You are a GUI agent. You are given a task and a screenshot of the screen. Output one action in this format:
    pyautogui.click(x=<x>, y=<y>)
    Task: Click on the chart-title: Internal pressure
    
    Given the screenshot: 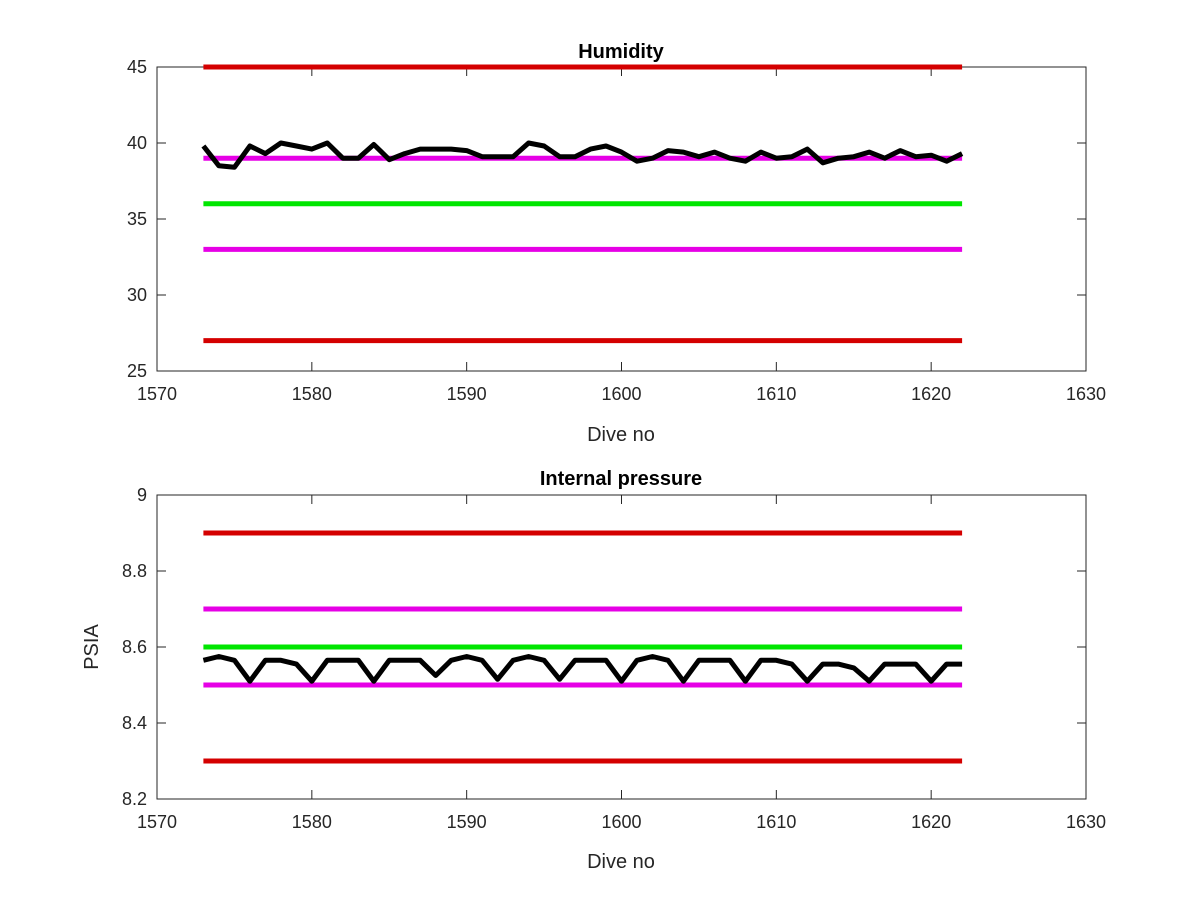 What is the action you would take?
    pyautogui.click(x=621, y=479)
    